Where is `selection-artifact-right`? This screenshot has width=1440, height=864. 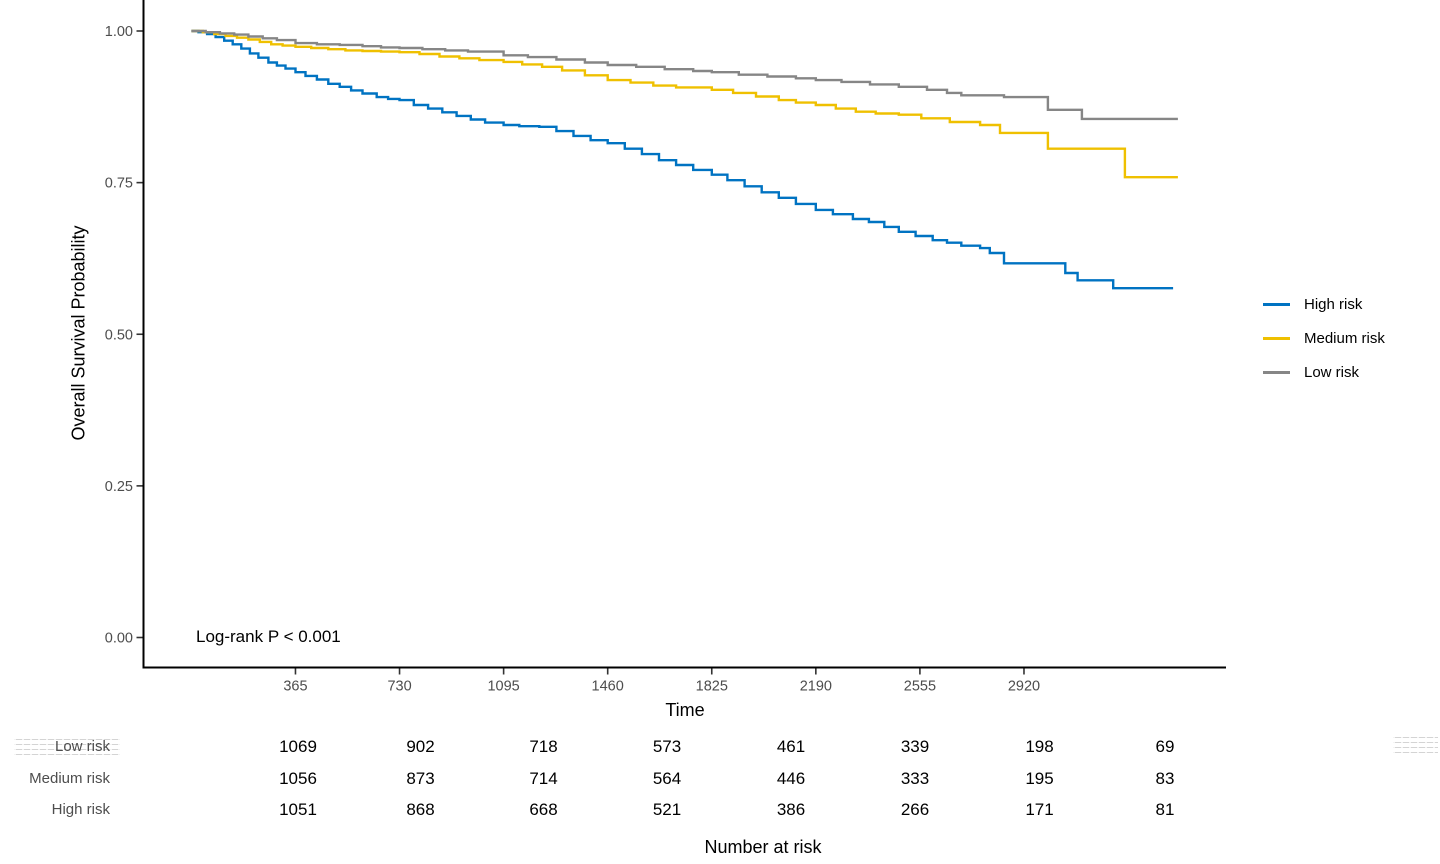
selection-artifact-right is located at coordinates (1415, 746).